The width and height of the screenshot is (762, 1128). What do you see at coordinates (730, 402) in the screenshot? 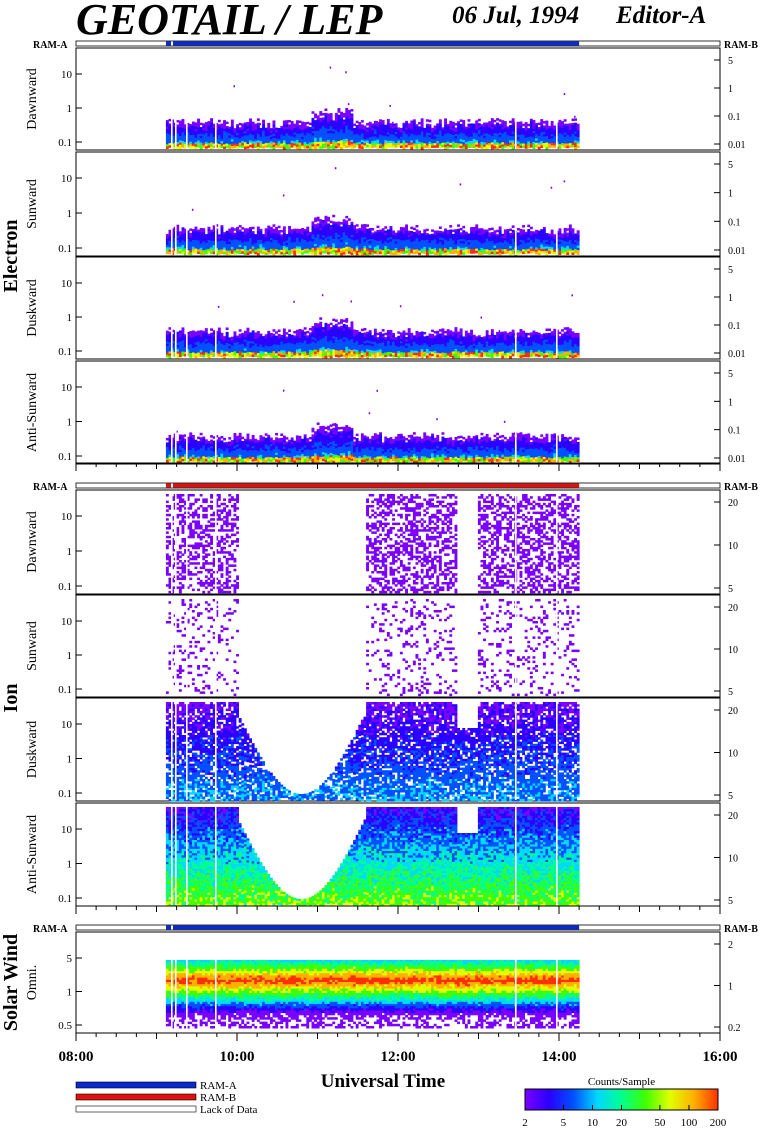
I see `electron-anti-sunward-right-tick-label: 1` at bounding box center [730, 402].